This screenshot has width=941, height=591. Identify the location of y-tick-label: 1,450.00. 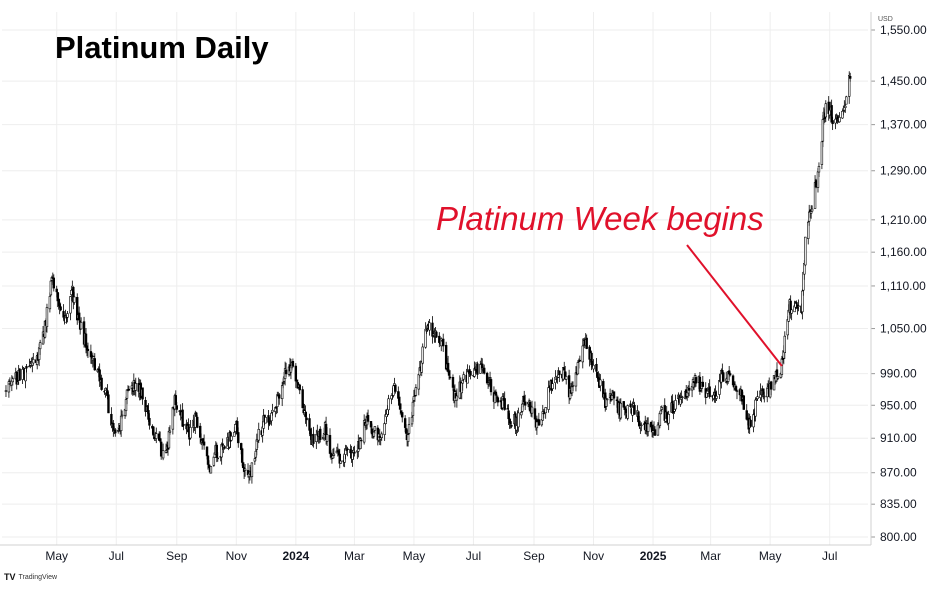
(903, 81).